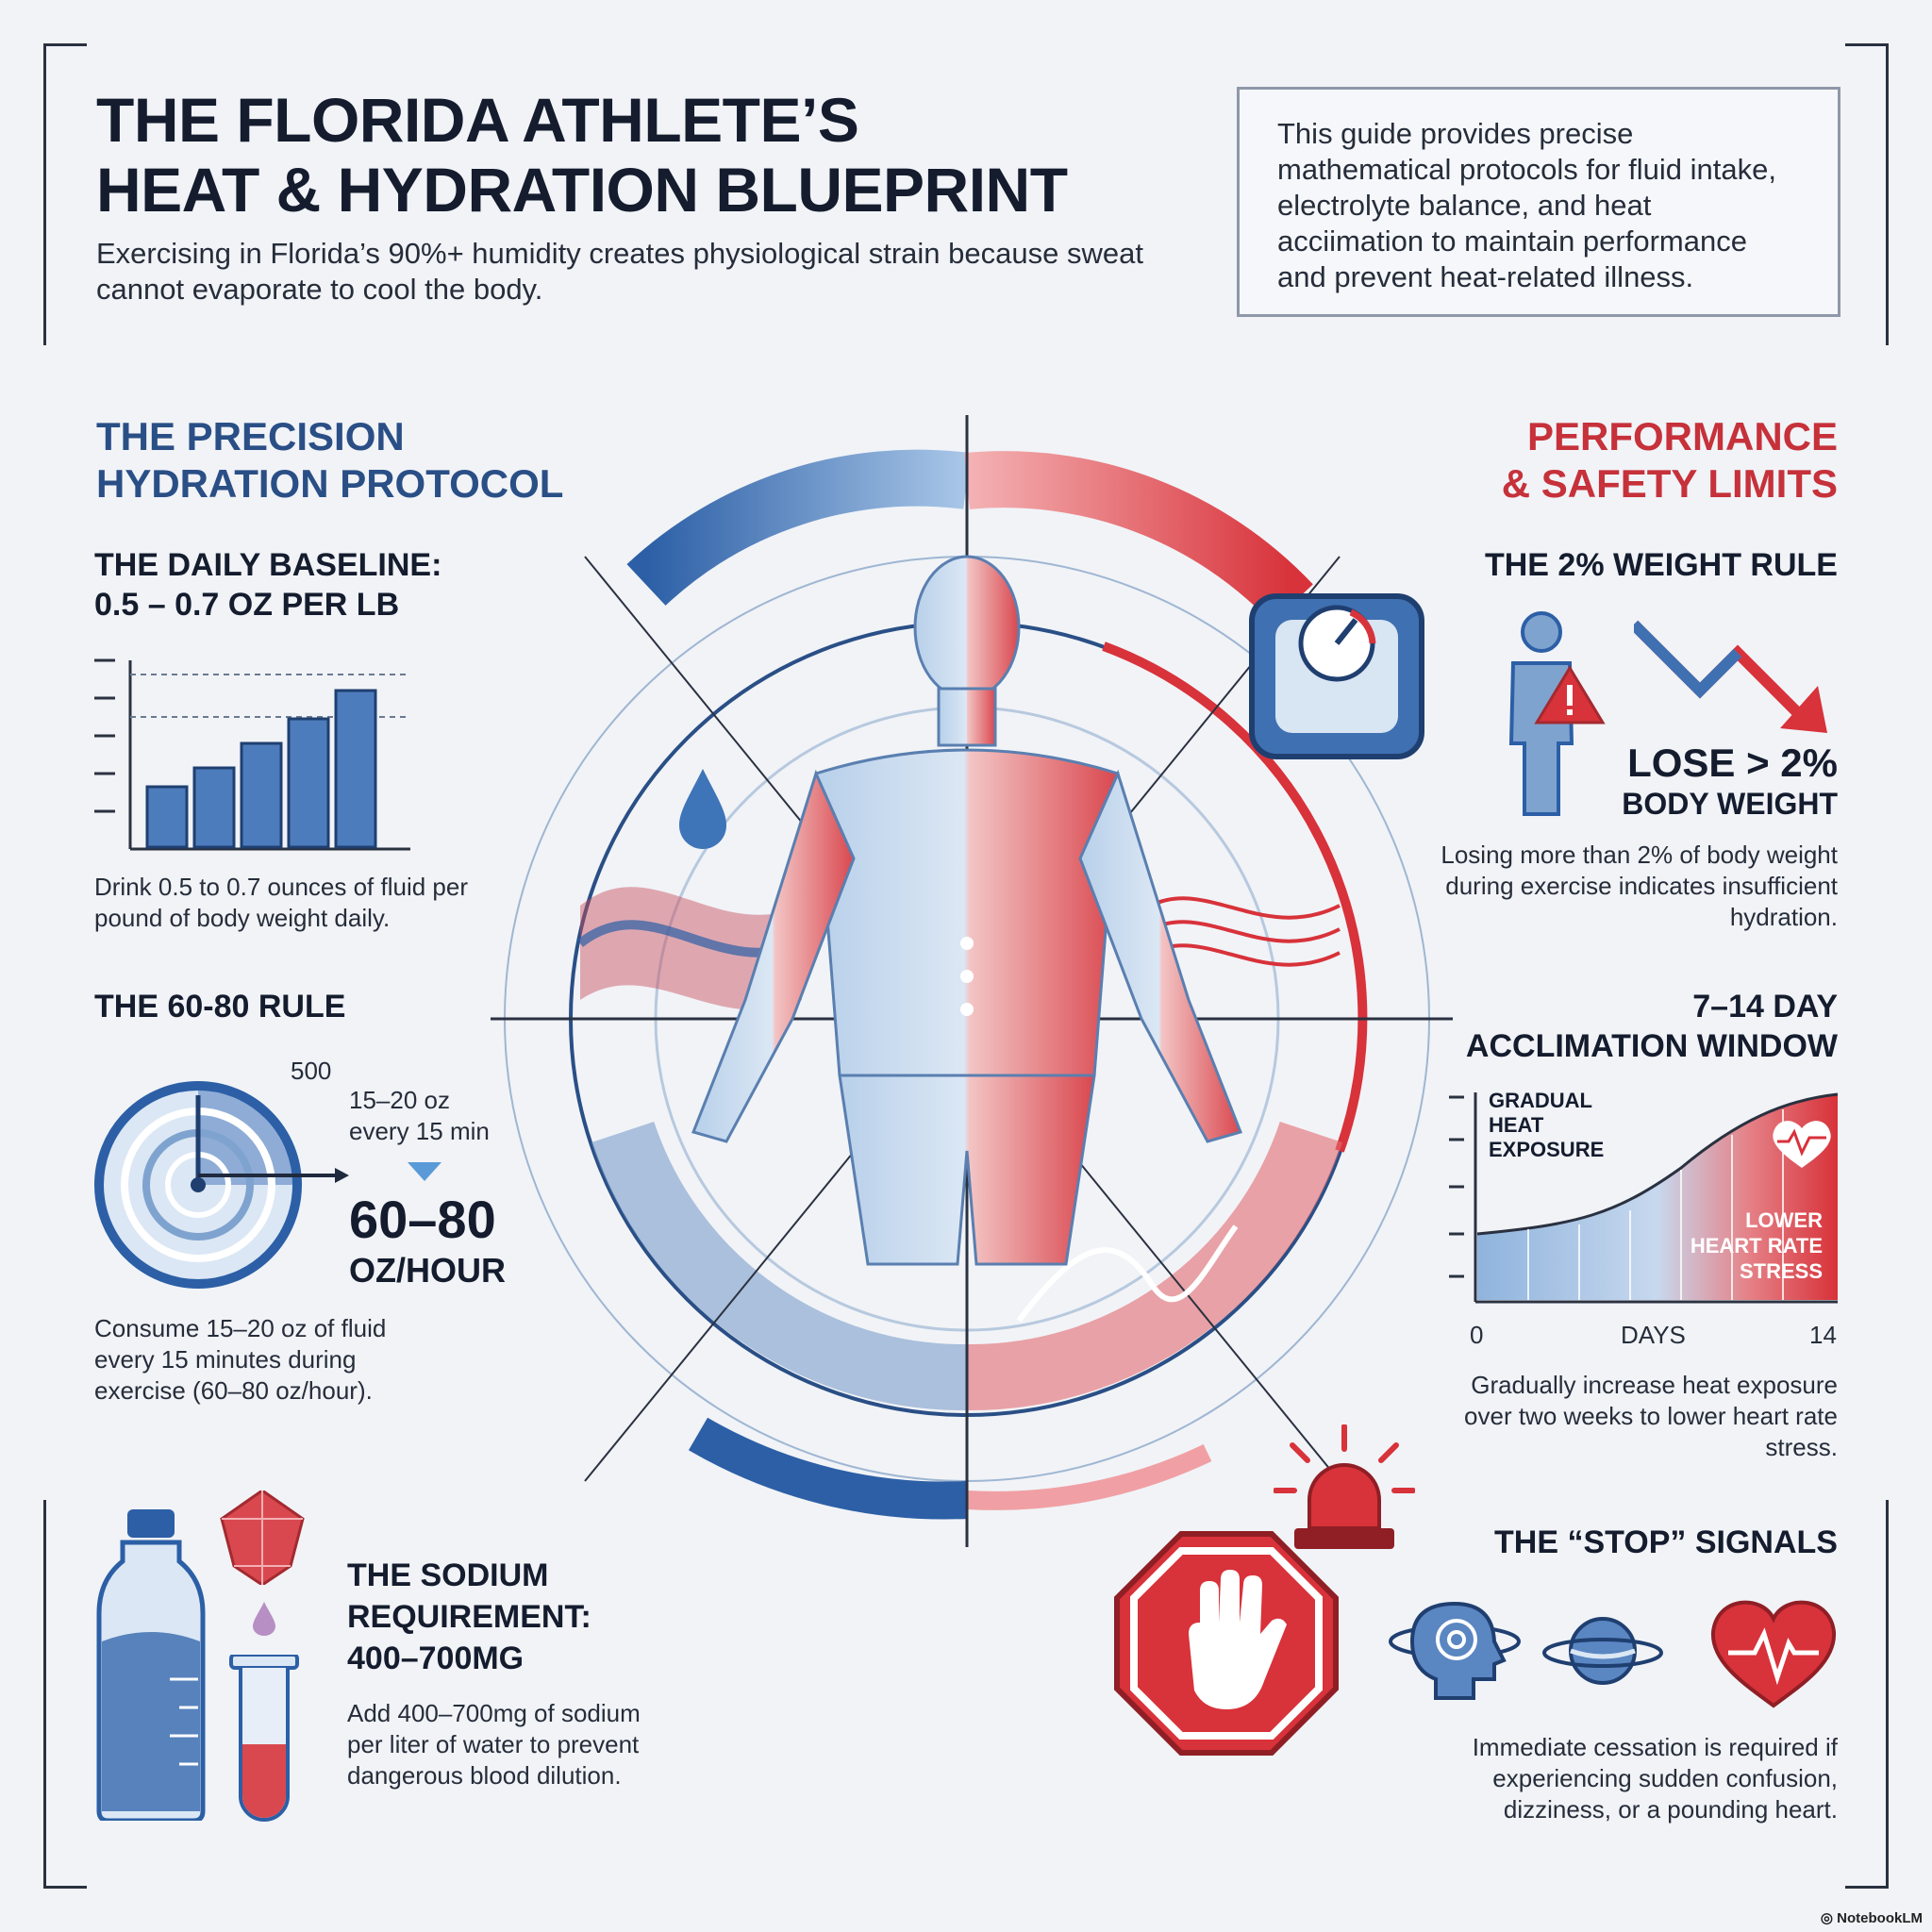 The image size is (1932, 1932). I want to click on heading-line: REQUIREMENT:, so click(469, 1617).